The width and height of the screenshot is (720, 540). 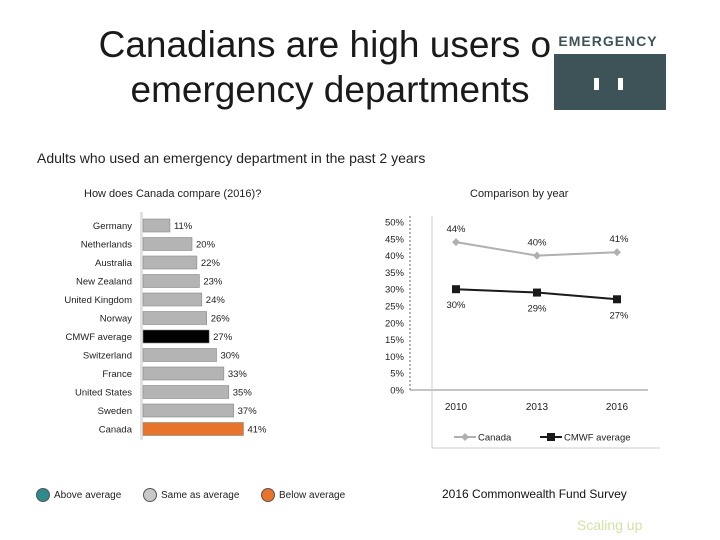 What do you see at coordinates (395, 290) in the screenshot?
I see `y-tick-label: 30%` at bounding box center [395, 290].